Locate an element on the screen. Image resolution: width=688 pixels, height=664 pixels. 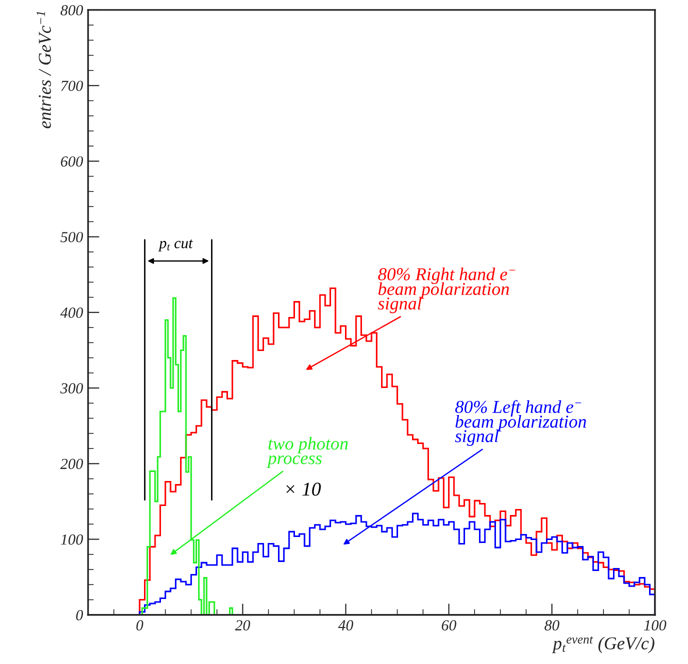
y-tick-label: 700 is located at coordinates (72, 86).